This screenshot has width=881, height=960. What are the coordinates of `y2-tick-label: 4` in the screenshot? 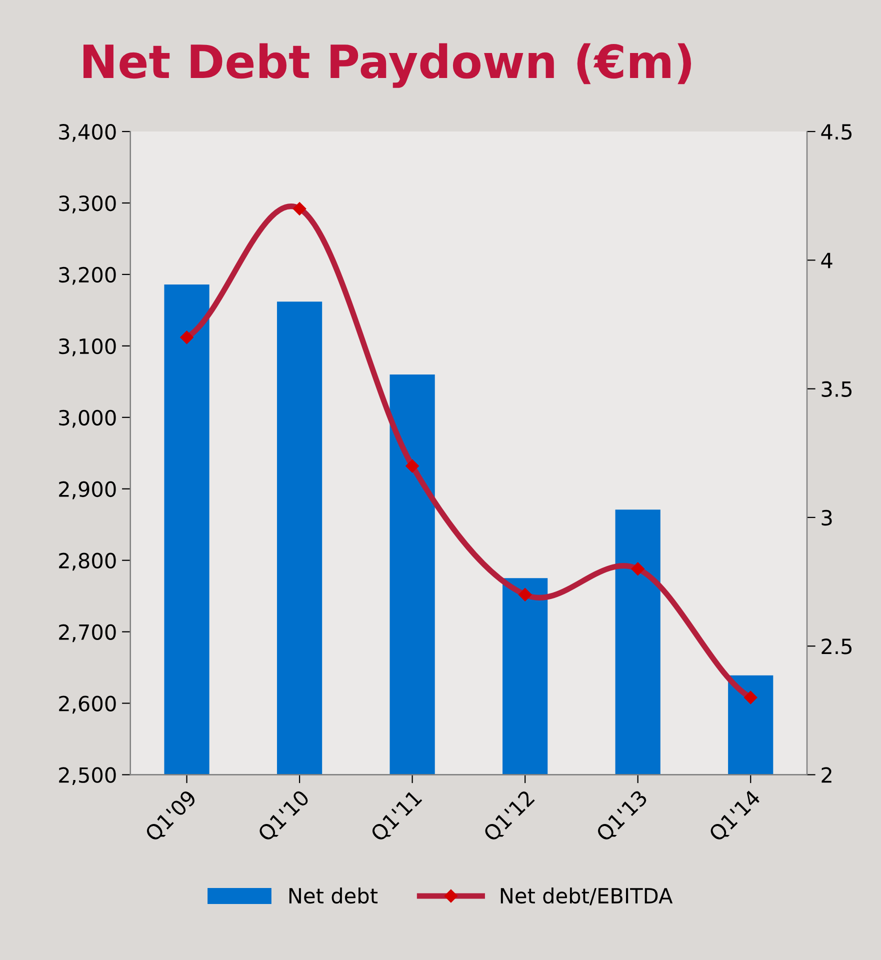 It's located at (826, 260).